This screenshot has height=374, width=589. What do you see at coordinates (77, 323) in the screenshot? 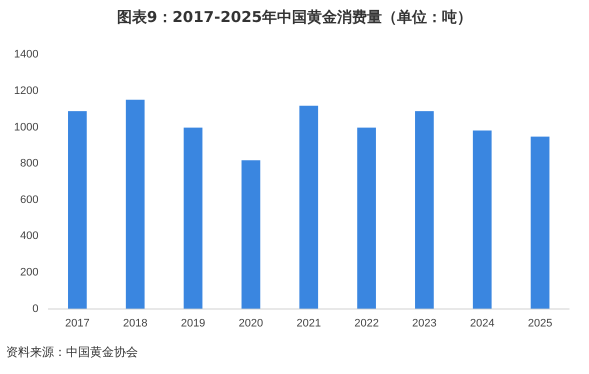
I see `x-tick-label: 2017` at bounding box center [77, 323].